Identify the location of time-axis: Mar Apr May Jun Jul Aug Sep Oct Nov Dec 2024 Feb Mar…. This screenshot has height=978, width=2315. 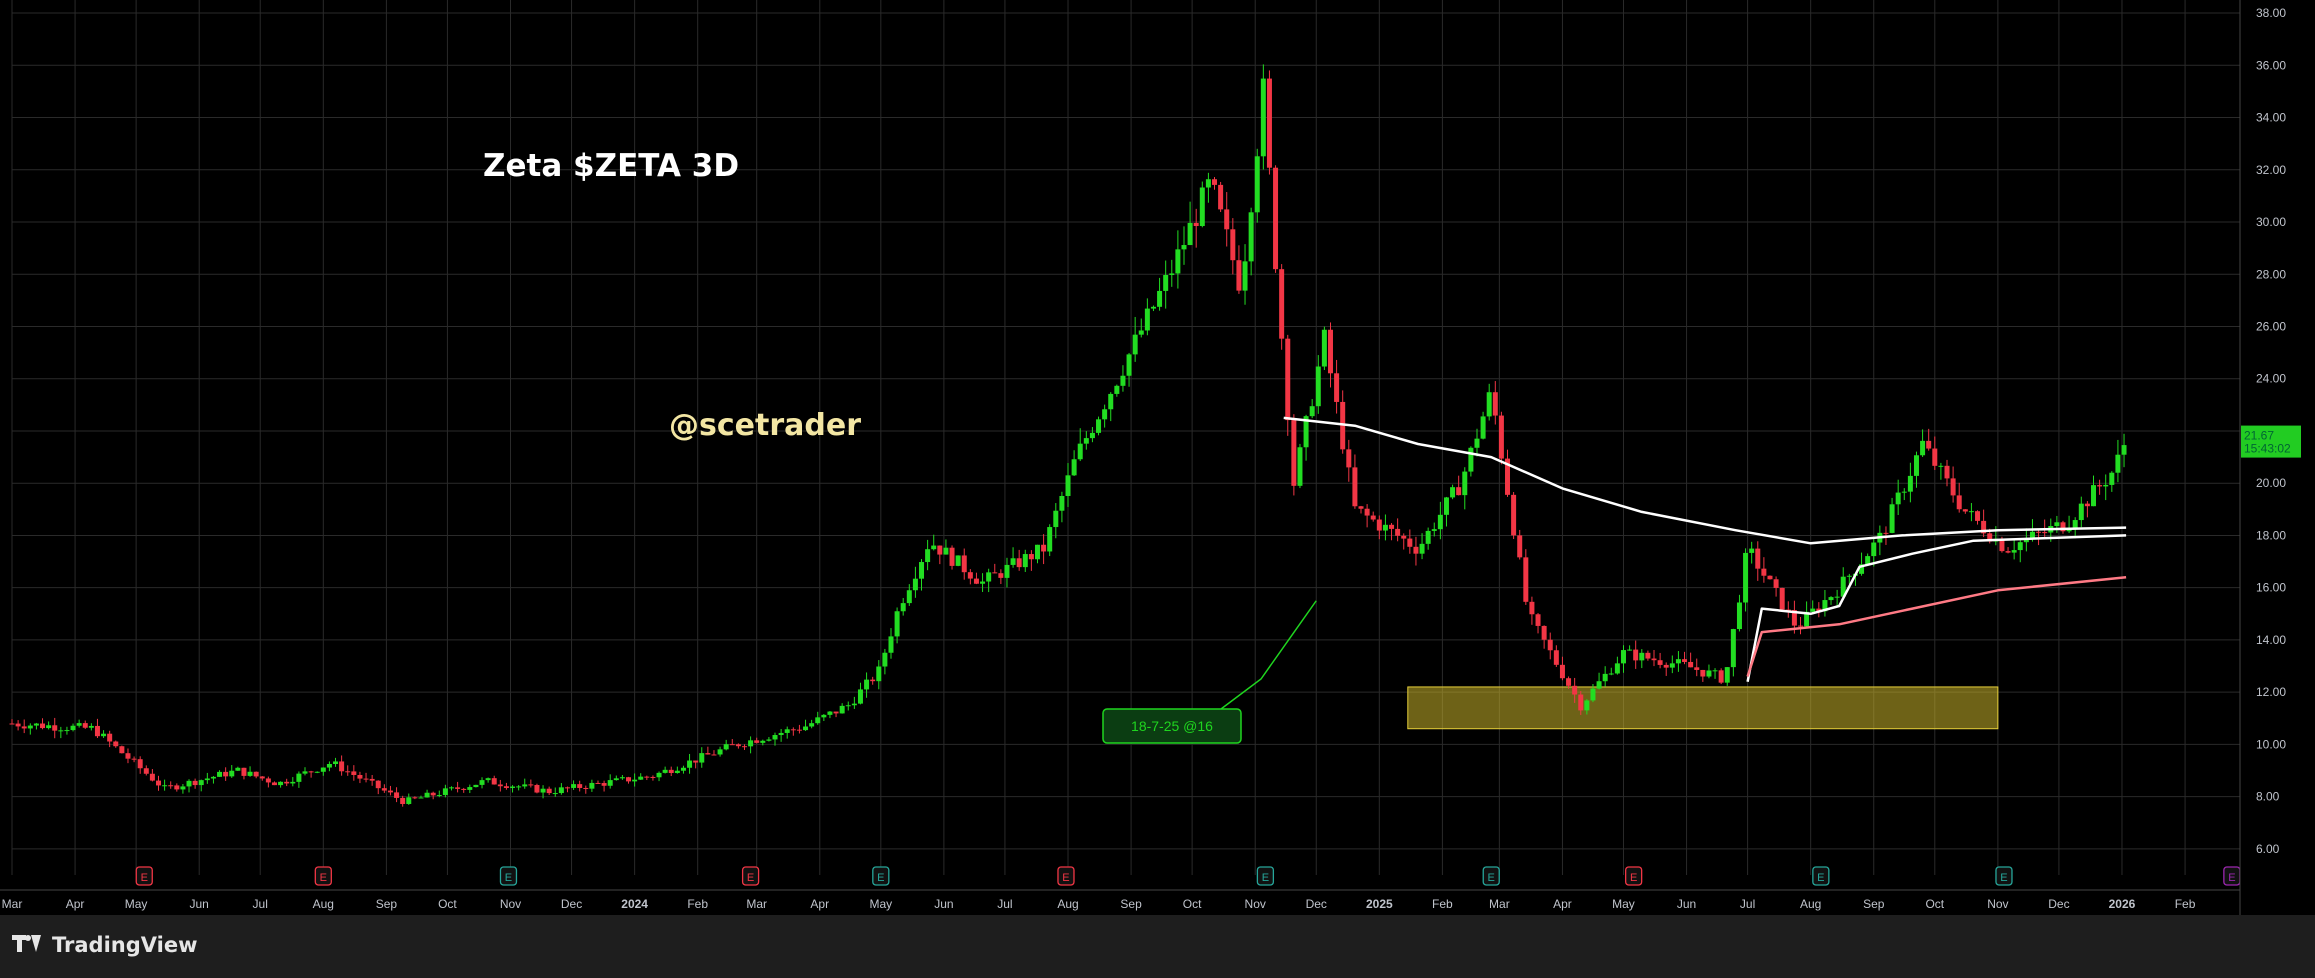
(1120, 900).